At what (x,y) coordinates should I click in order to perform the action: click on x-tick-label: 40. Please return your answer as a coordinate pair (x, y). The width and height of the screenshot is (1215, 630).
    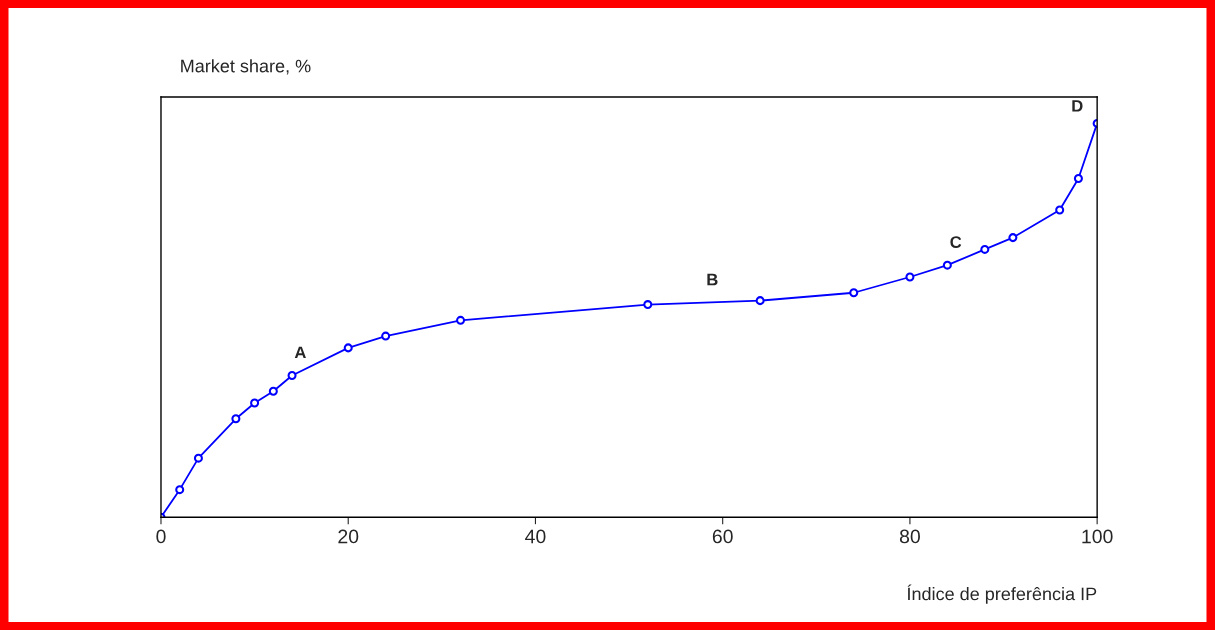
    Looking at the image, I should click on (535, 536).